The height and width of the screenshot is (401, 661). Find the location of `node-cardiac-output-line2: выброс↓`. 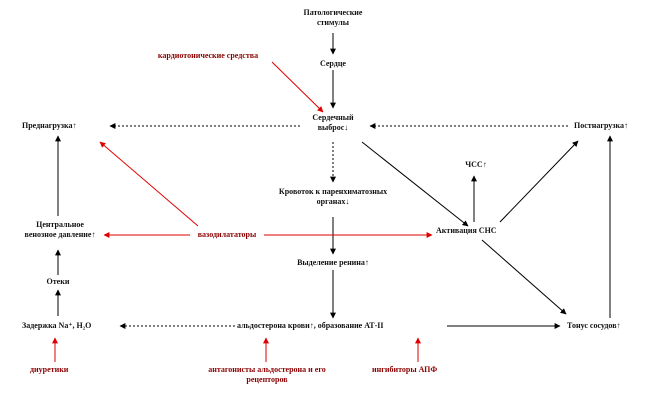

node-cardiac-output-line2: выброс↓ is located at coordinates (333, 127).